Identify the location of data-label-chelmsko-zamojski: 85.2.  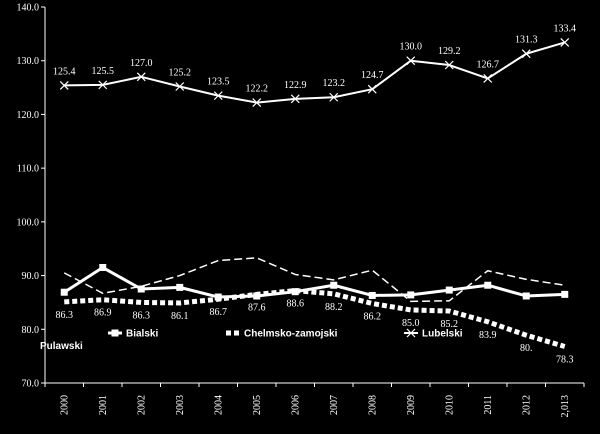
(450, 324).